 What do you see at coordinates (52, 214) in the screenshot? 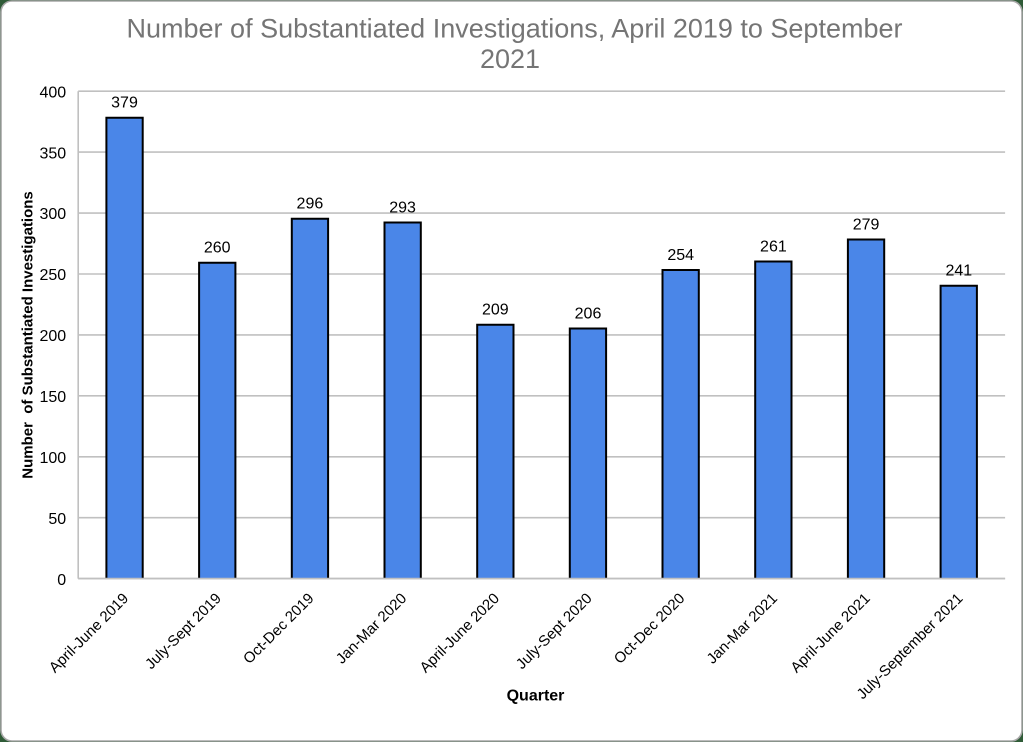
I see `svg-text: 300` at bounding box center [52, 214].